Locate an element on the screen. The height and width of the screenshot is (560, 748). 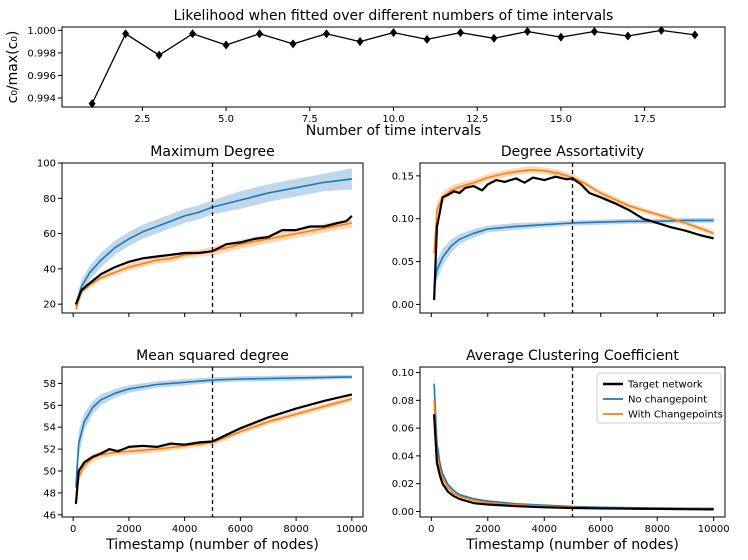
likelihood-ytick-label-0: 0.994 is located at coordinates (41, 98).